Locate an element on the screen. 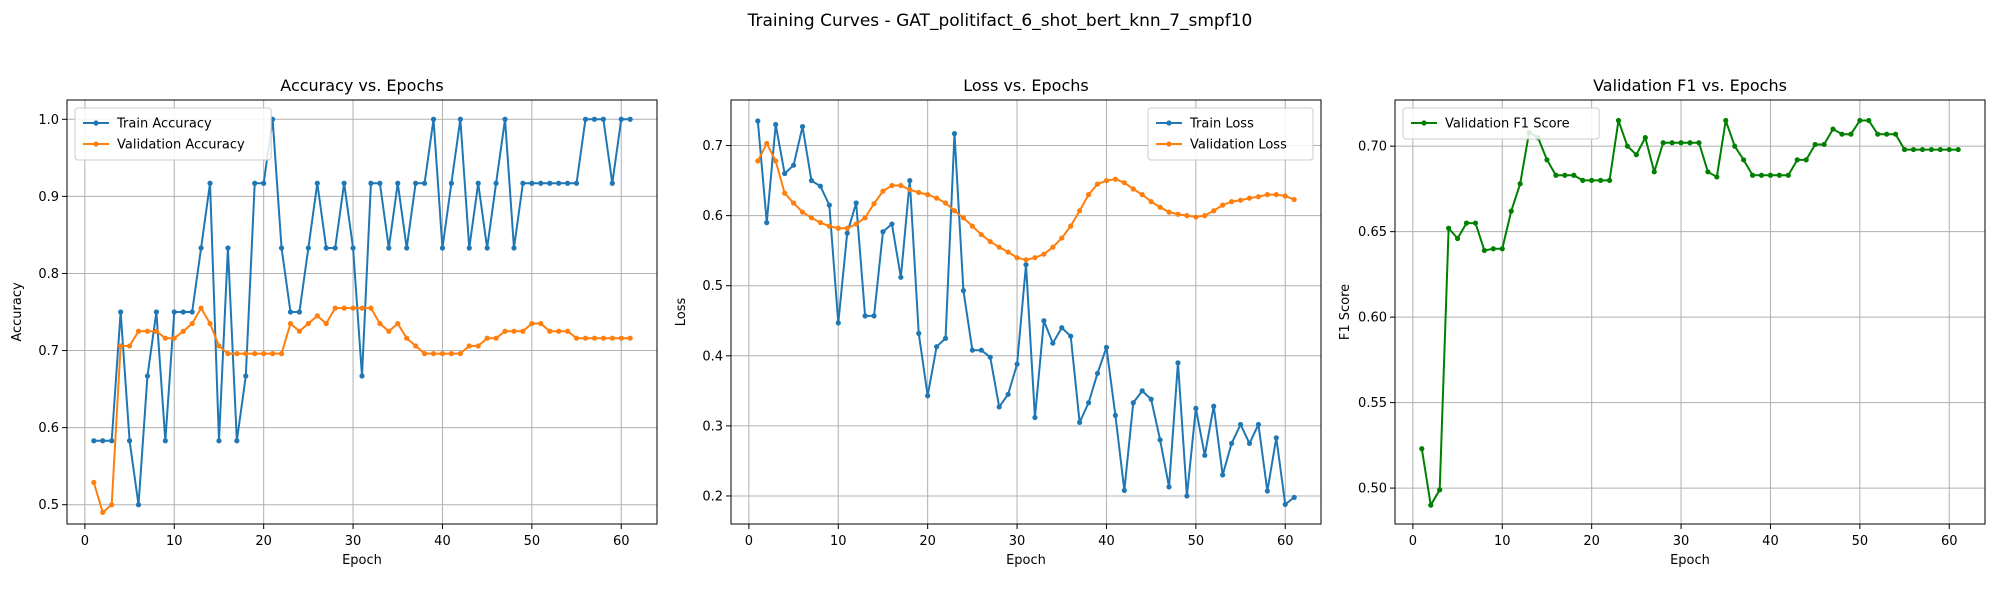 The image size is (2000, 604). x-tick-label: 60 is located at coordinates (1949, 541).